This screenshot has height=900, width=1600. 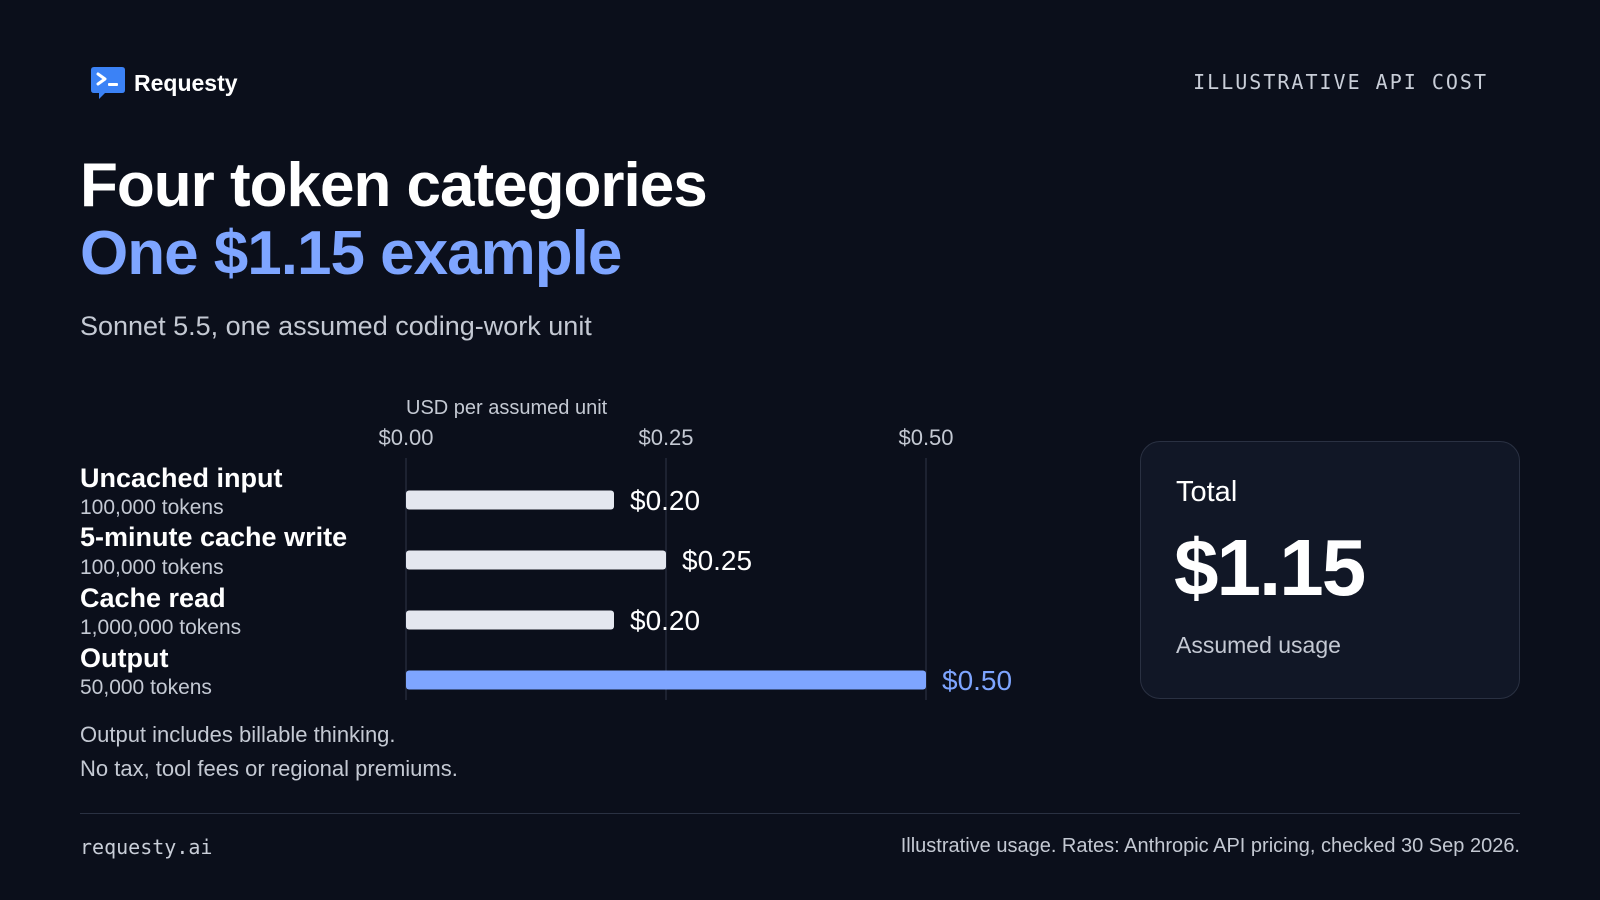 I want to click on page-title-highlight: One $1.15 example, so click(x=351, y=253).